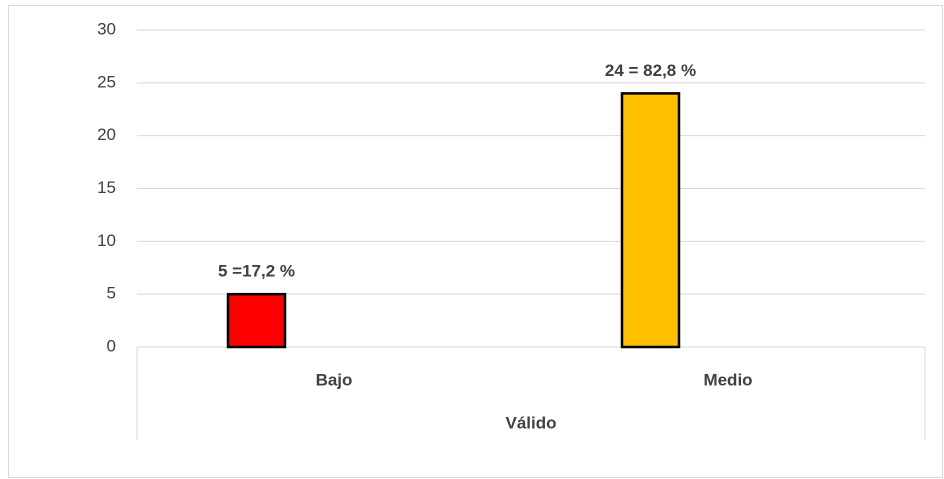 Image resolution: width=944 pixels, height=479 pixels. I want to click on data-label: 5 =17,2 %, so click(256, 271).